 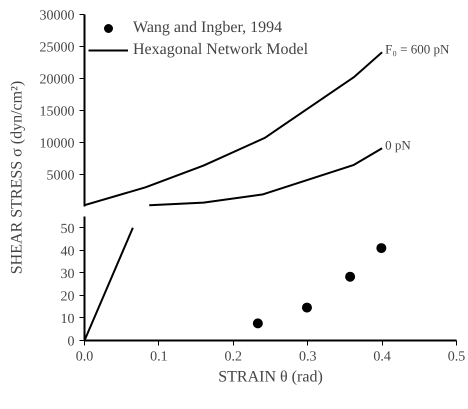 I want to click on x-tick-label: 0.2, so click(x=233, y=357).